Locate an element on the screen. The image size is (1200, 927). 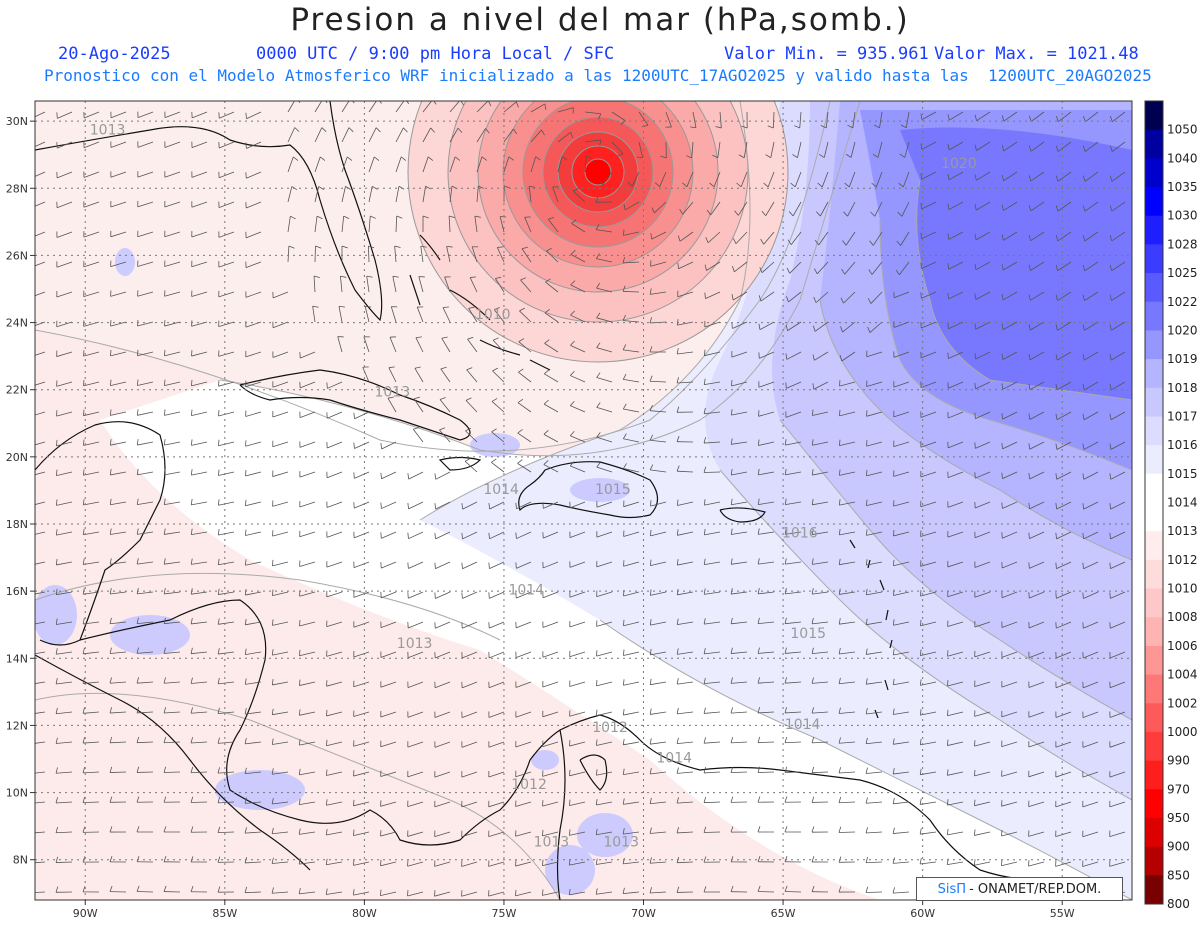
lat-label: 30N is located at coordinates (17, 121).